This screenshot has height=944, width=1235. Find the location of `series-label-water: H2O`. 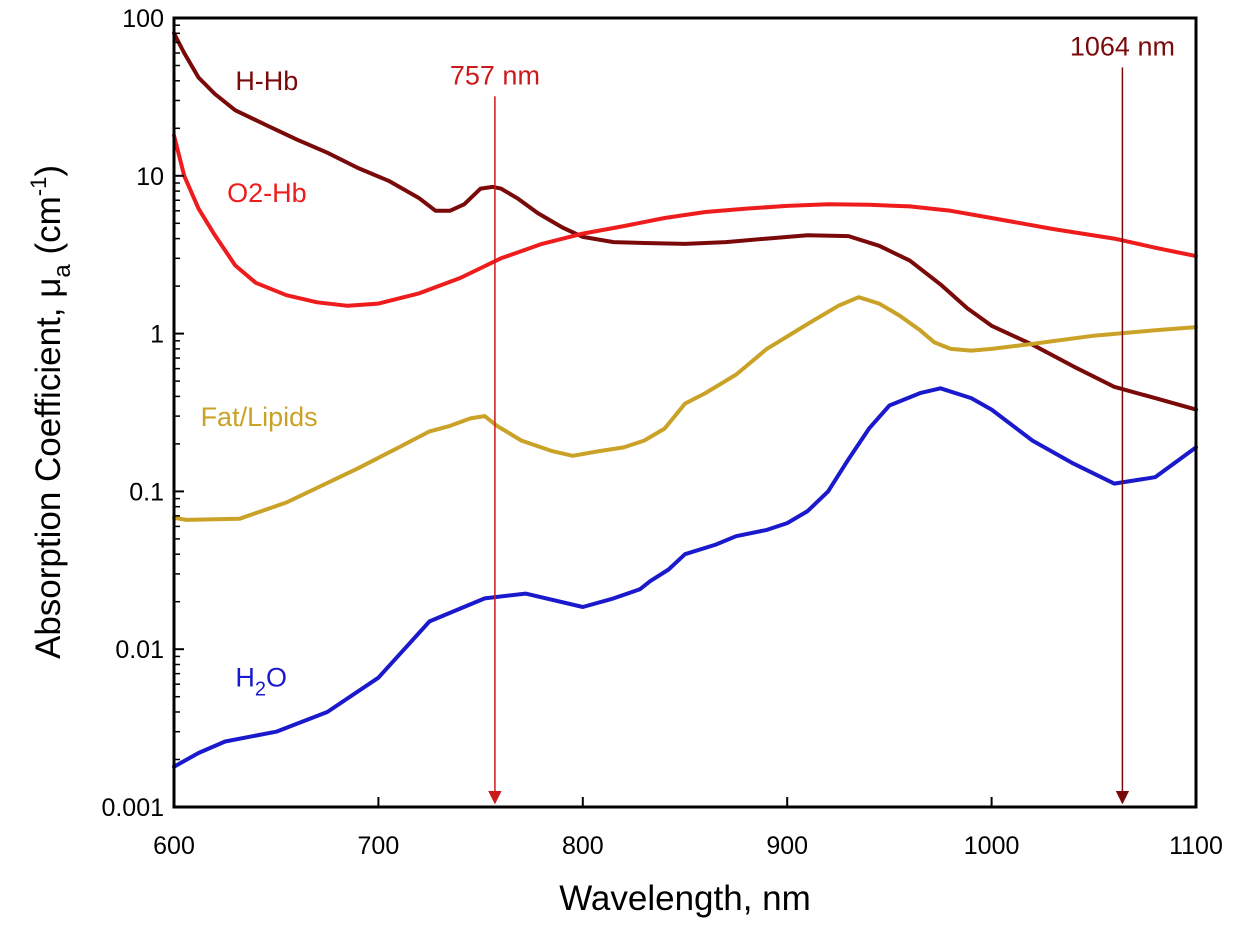

series-label-water: H2O is located at coordinates (261, 682).